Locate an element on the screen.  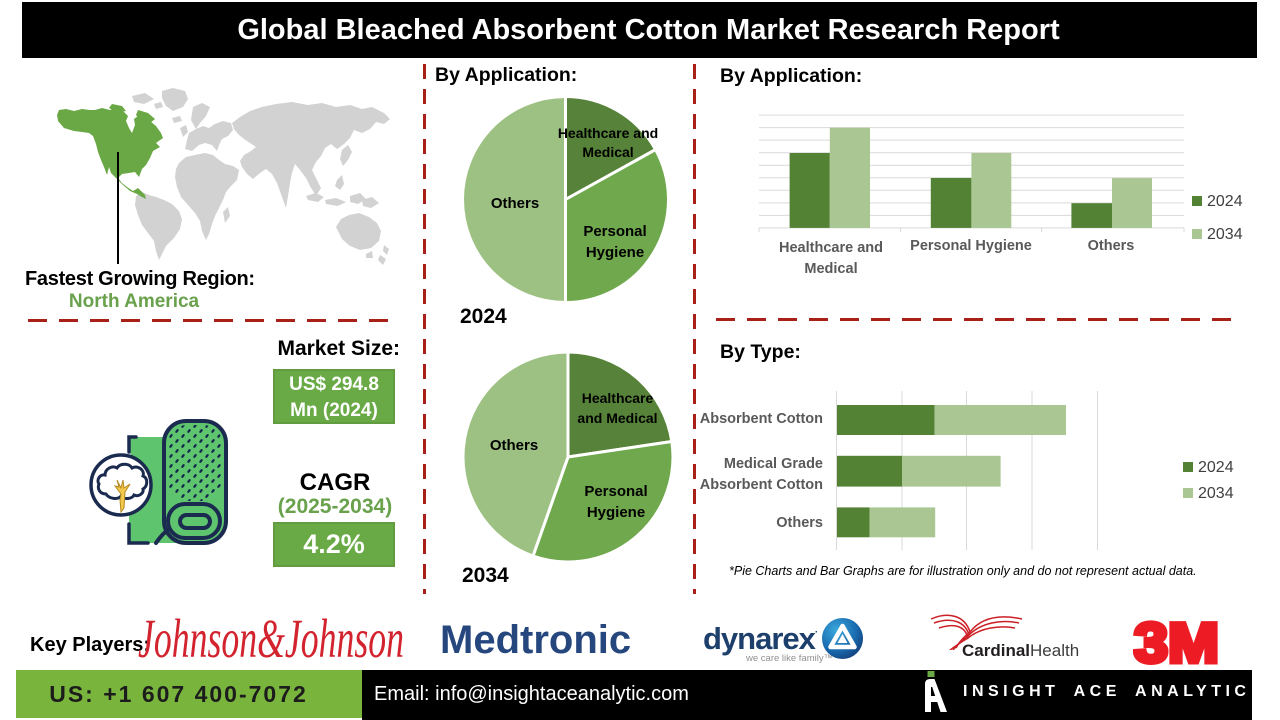
svg-text: 3M is located at coordinates (1176, 641).